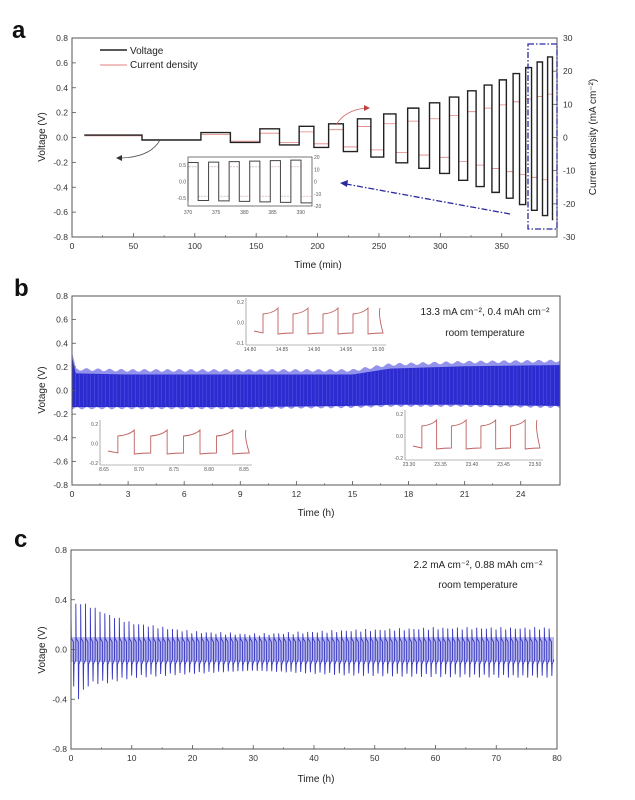 The height and width of the screenshot is (800, 635). What do you see at coordinates (104, 470) in the screenshot?
I see `inset-x-tick-label: 8.65` at bounding box center [104, 470].